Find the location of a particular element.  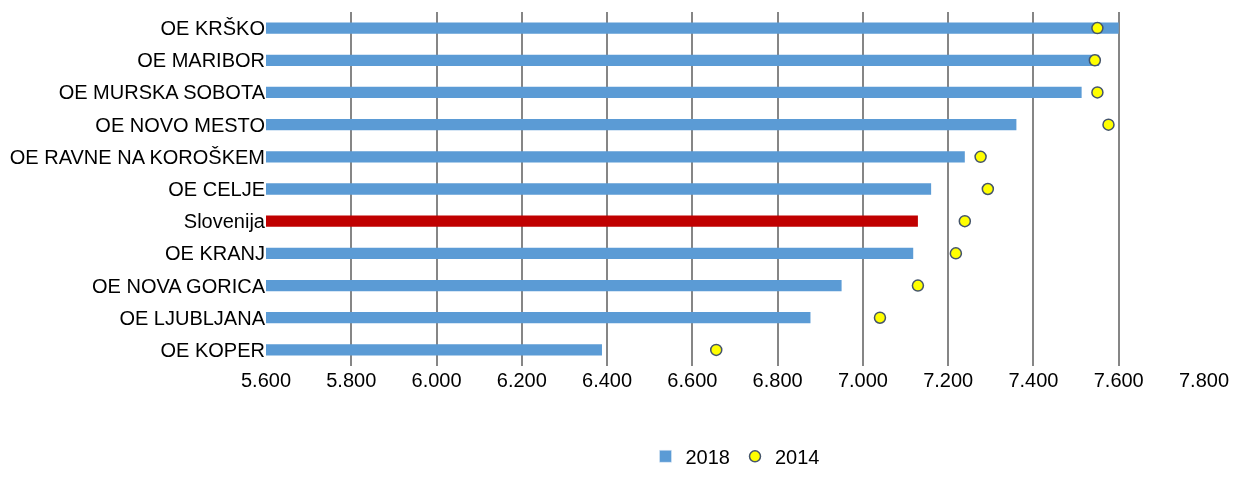

x-tick-label: 7.200 is located at coordinates (948, 380).